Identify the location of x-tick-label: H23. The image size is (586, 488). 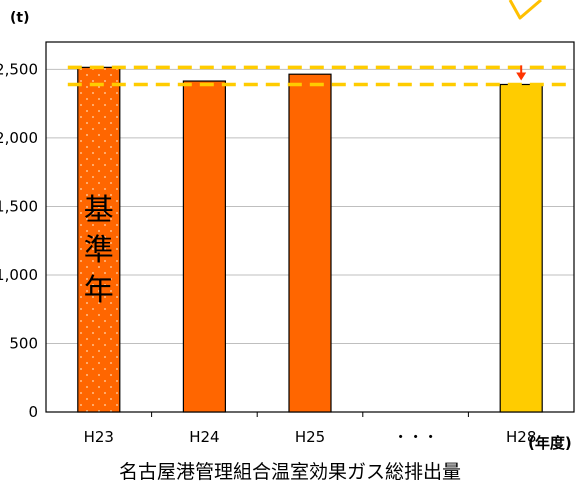
(99, 437).